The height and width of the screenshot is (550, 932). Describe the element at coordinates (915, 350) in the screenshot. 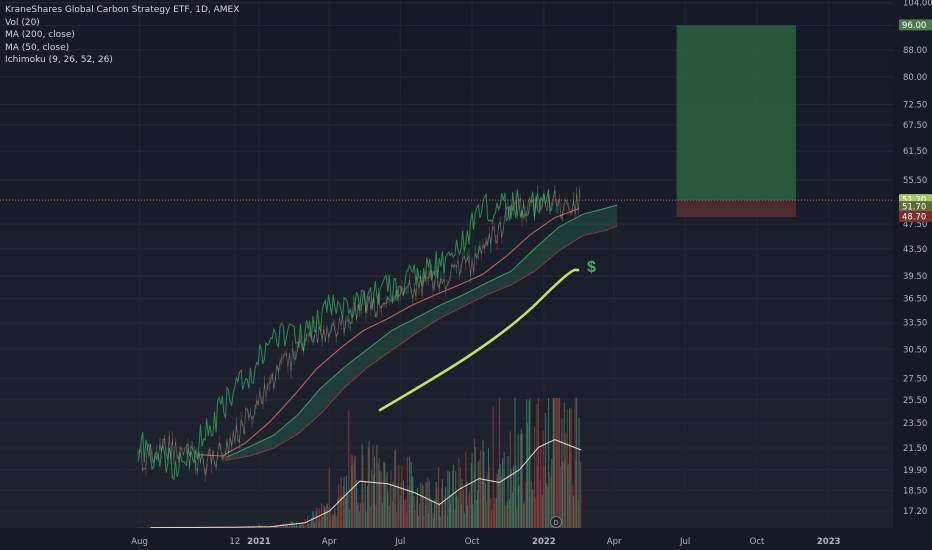

I see `price-tick-label: 30.50` at that location.